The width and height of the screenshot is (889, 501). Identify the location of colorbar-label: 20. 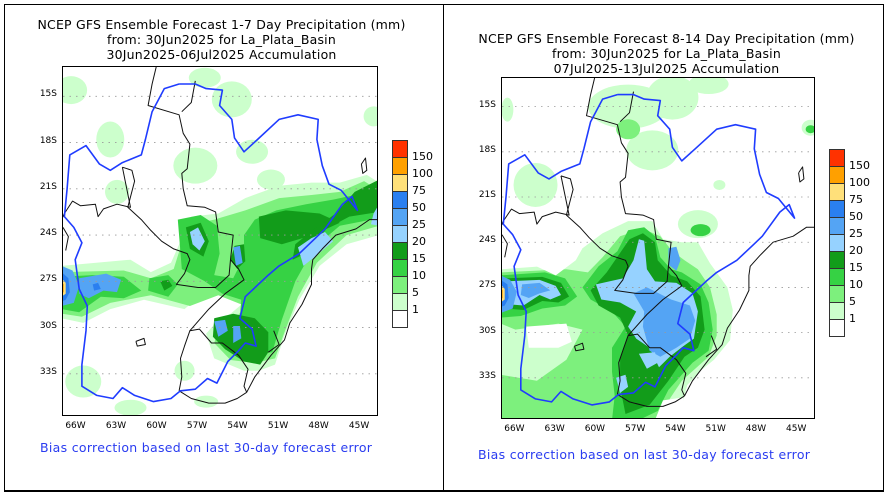
(856, 250).